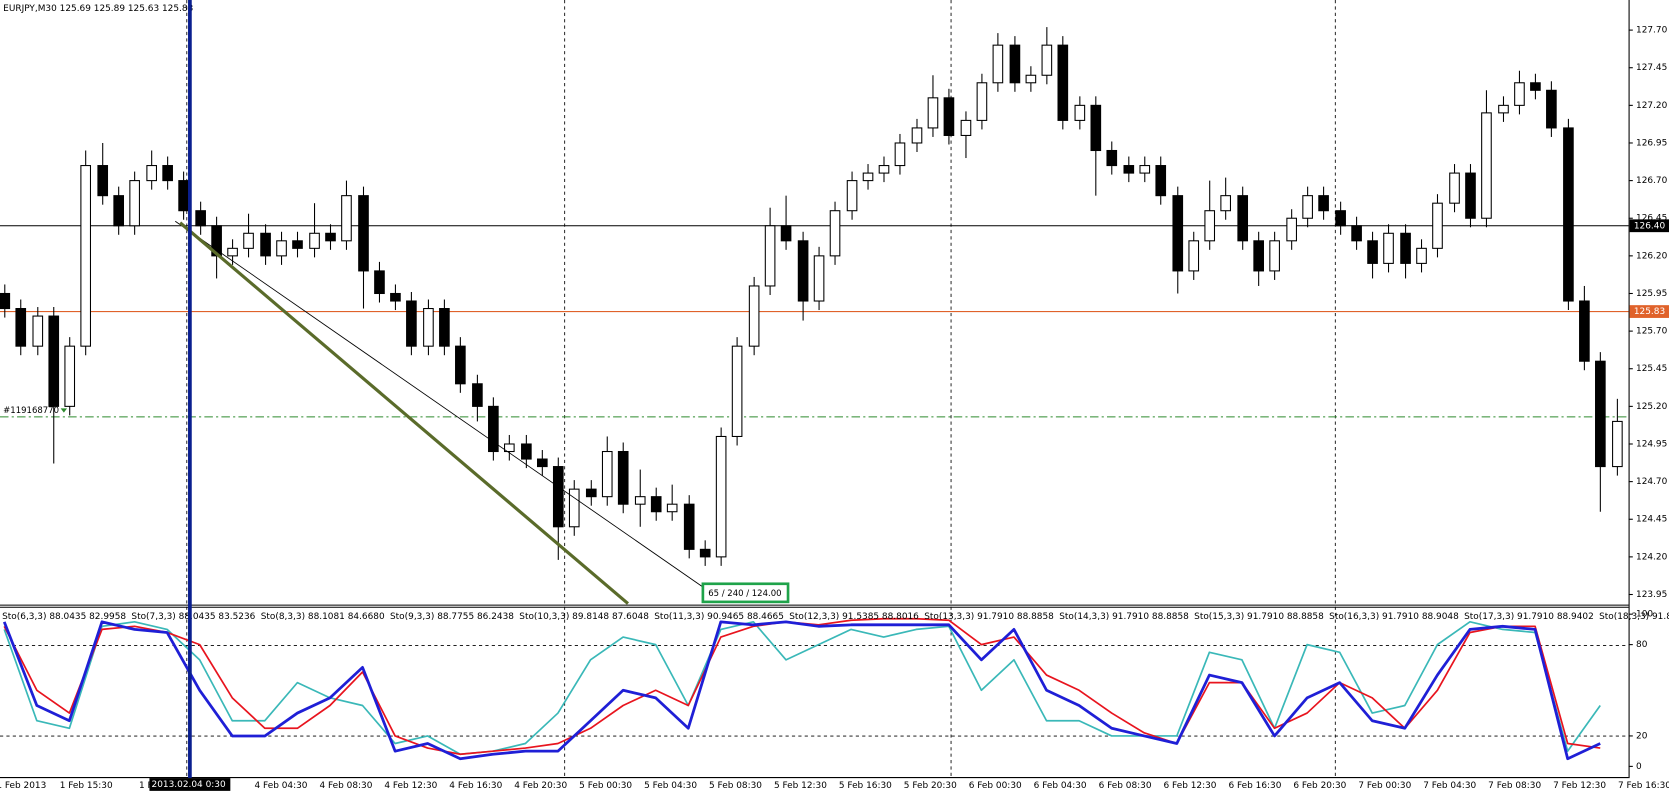 The image size is (1669, 793). Describe the element at coordinates (930, 786) in the screenshot. I see `x-tick-label: 5 Feb 20:30` at that location.